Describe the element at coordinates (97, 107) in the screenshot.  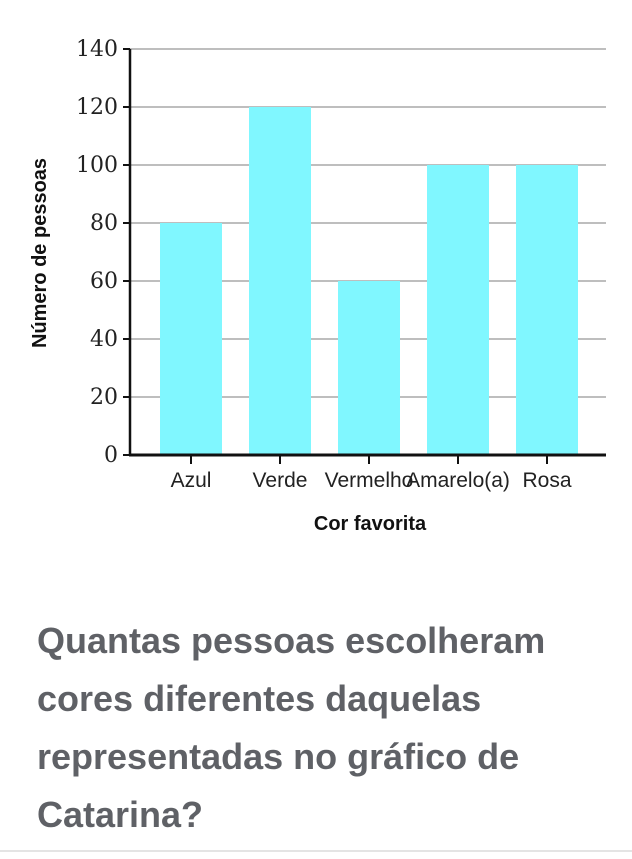
I see `y-tick-label: 120` at that location.